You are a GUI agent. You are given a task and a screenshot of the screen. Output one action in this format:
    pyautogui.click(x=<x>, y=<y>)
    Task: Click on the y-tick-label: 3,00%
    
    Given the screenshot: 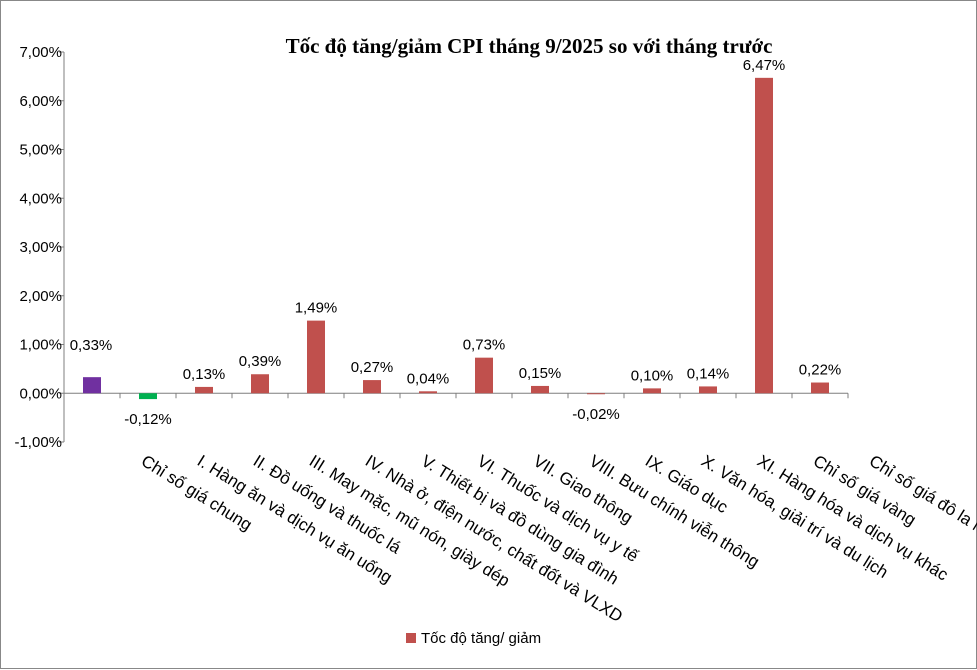 What is the action you would take?
    pyautogui.click(x=40, y=247)
    